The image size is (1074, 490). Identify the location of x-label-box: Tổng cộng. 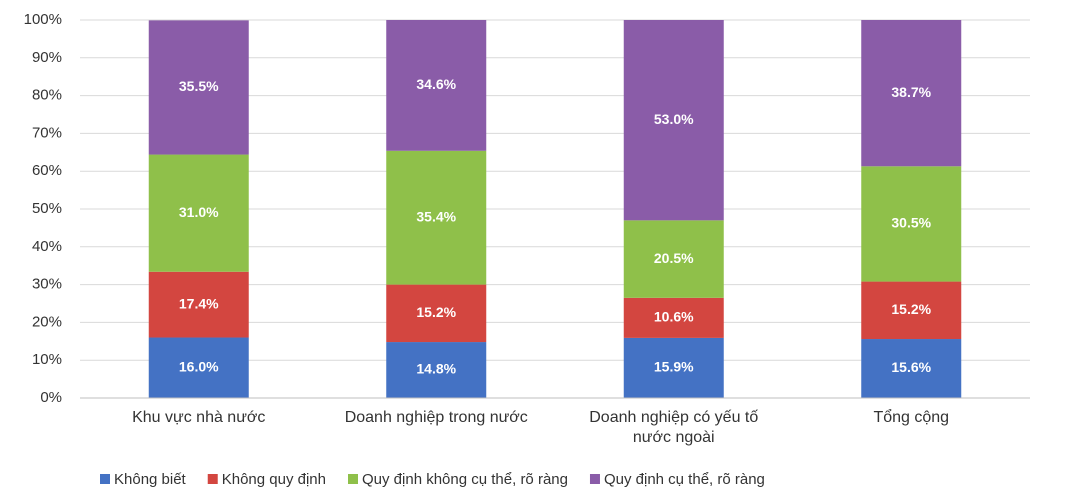
(911, 417).